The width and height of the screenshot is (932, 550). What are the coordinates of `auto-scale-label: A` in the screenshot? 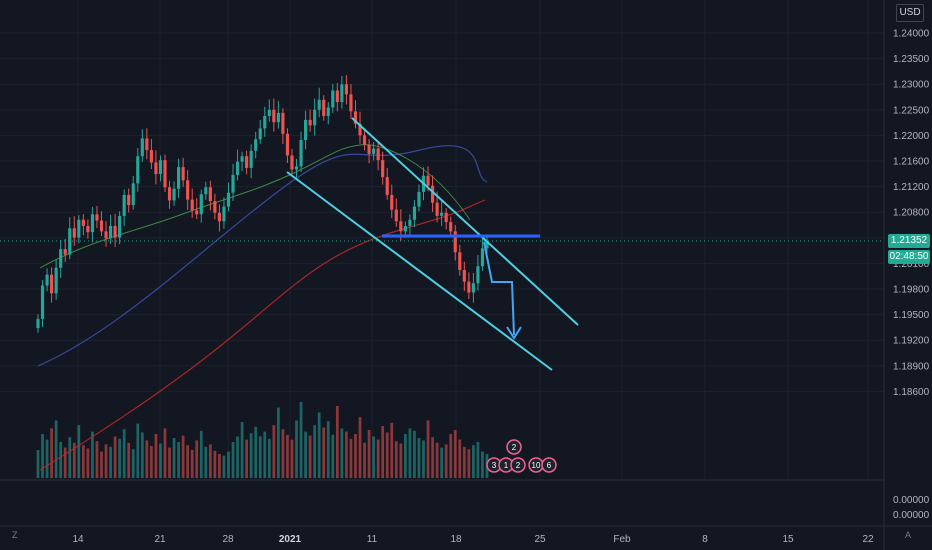 It's located at (908, 535).